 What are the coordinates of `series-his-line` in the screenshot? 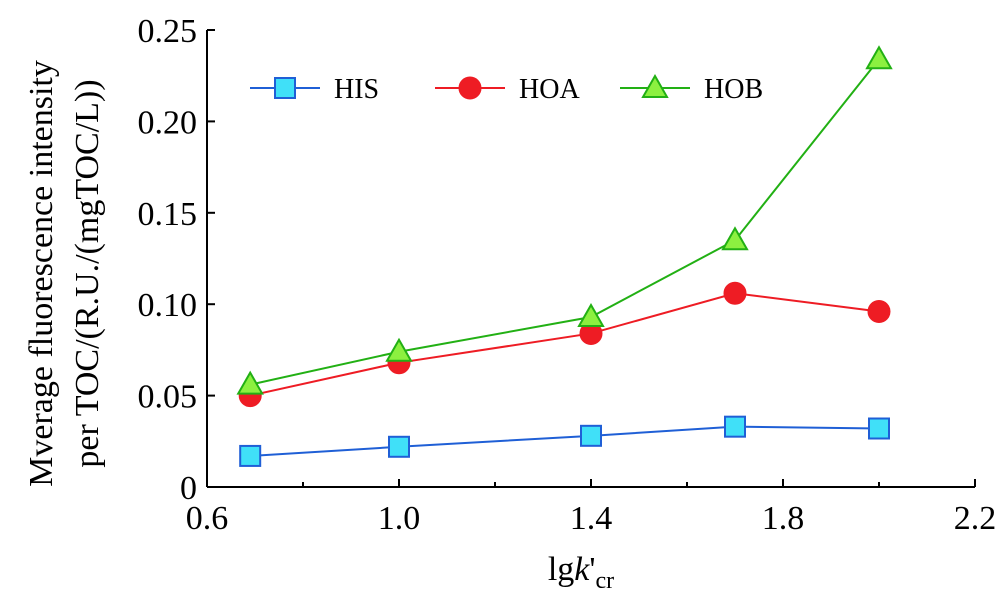 It's located at (565, 441).